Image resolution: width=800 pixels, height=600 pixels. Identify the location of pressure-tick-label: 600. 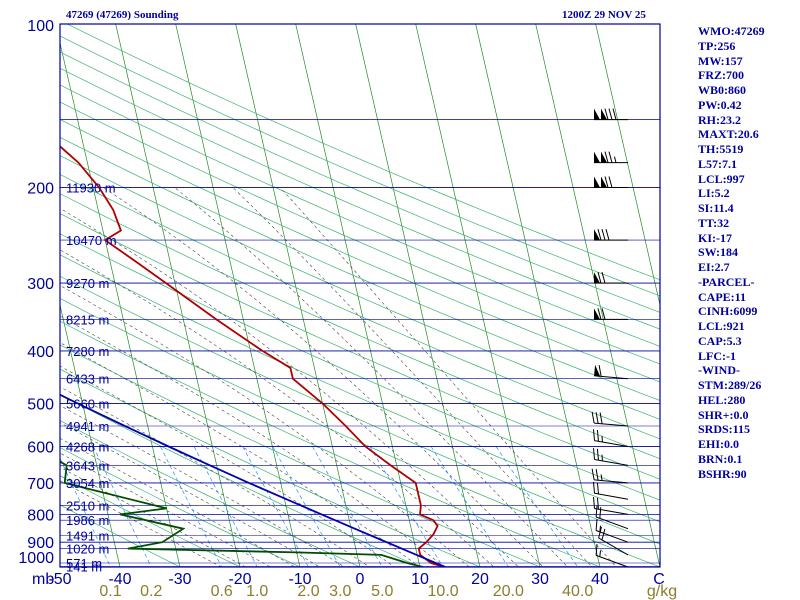
(40, 448).